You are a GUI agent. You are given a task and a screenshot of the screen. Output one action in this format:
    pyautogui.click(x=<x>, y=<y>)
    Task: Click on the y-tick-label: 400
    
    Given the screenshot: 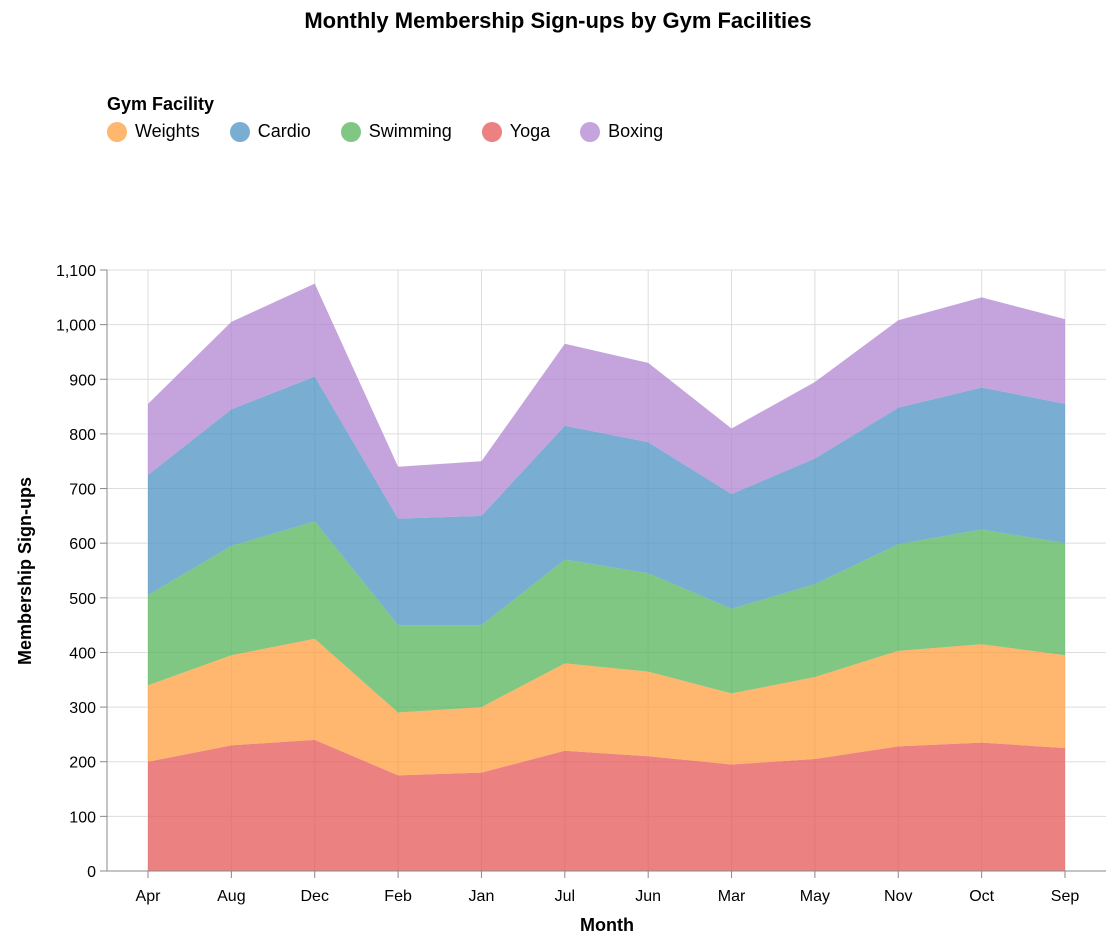 What is the action you would take?
    pyautogui.click(x=82, y=653)
    